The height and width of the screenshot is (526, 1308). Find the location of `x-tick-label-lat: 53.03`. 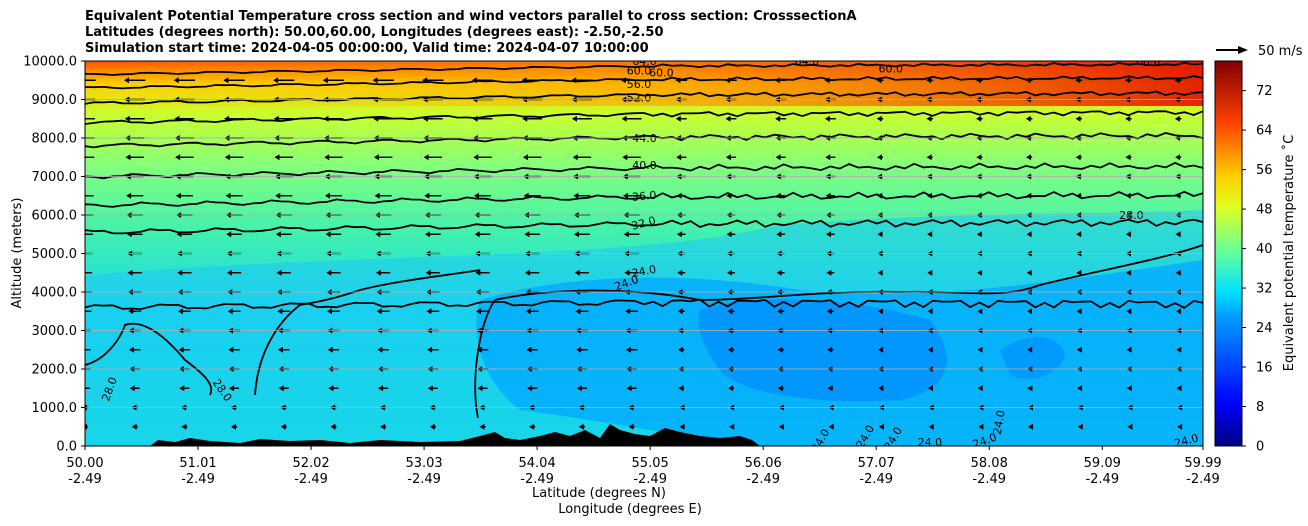

x-tick-label-lat: 53.03 is located at coordinates (423, 463).